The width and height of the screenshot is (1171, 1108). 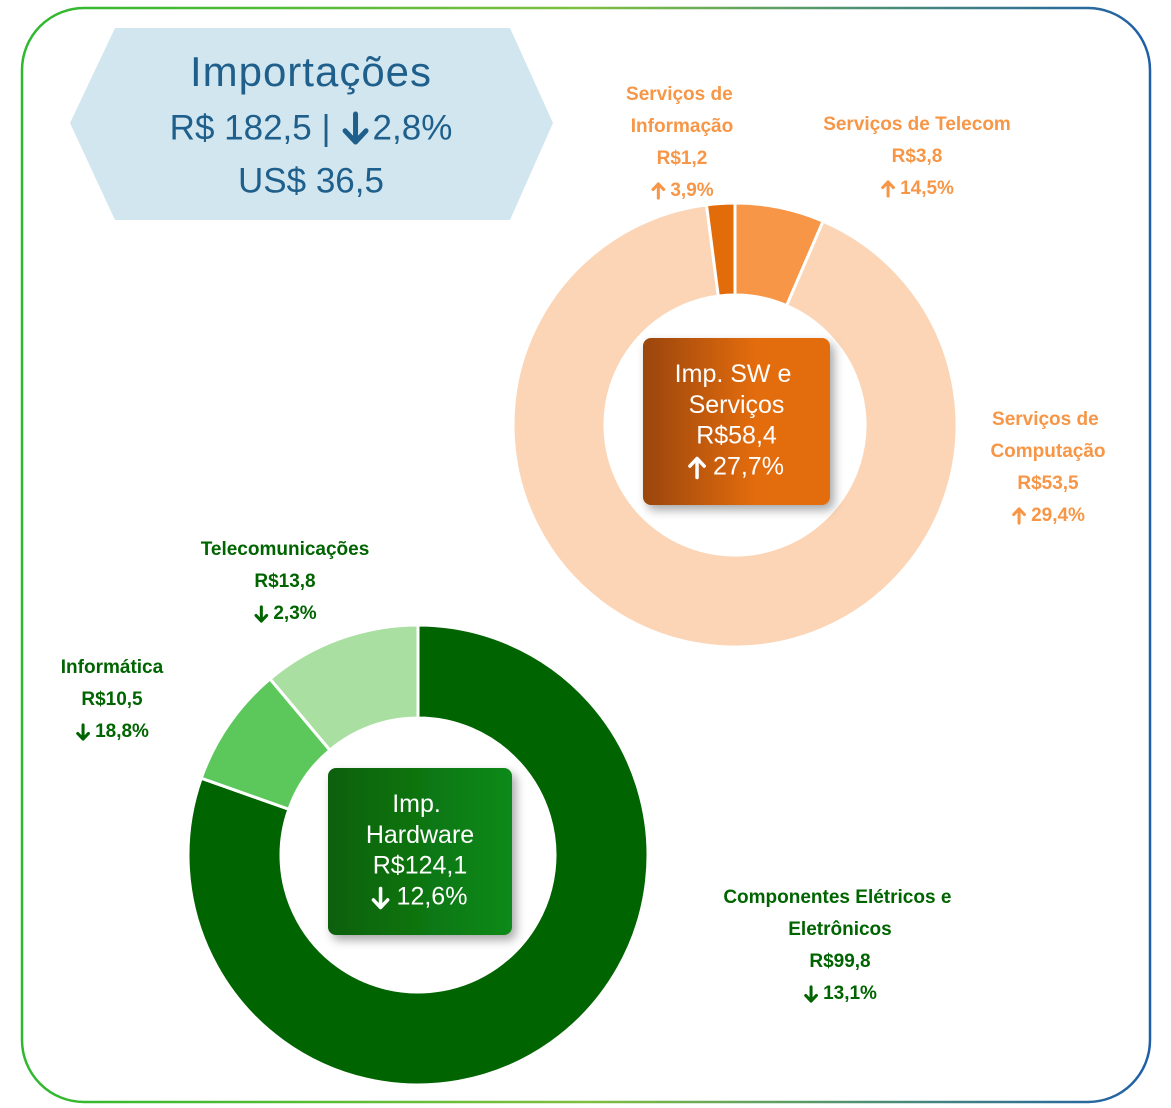 I want to click on slice-name: Informática, so click(x=112, y=667).